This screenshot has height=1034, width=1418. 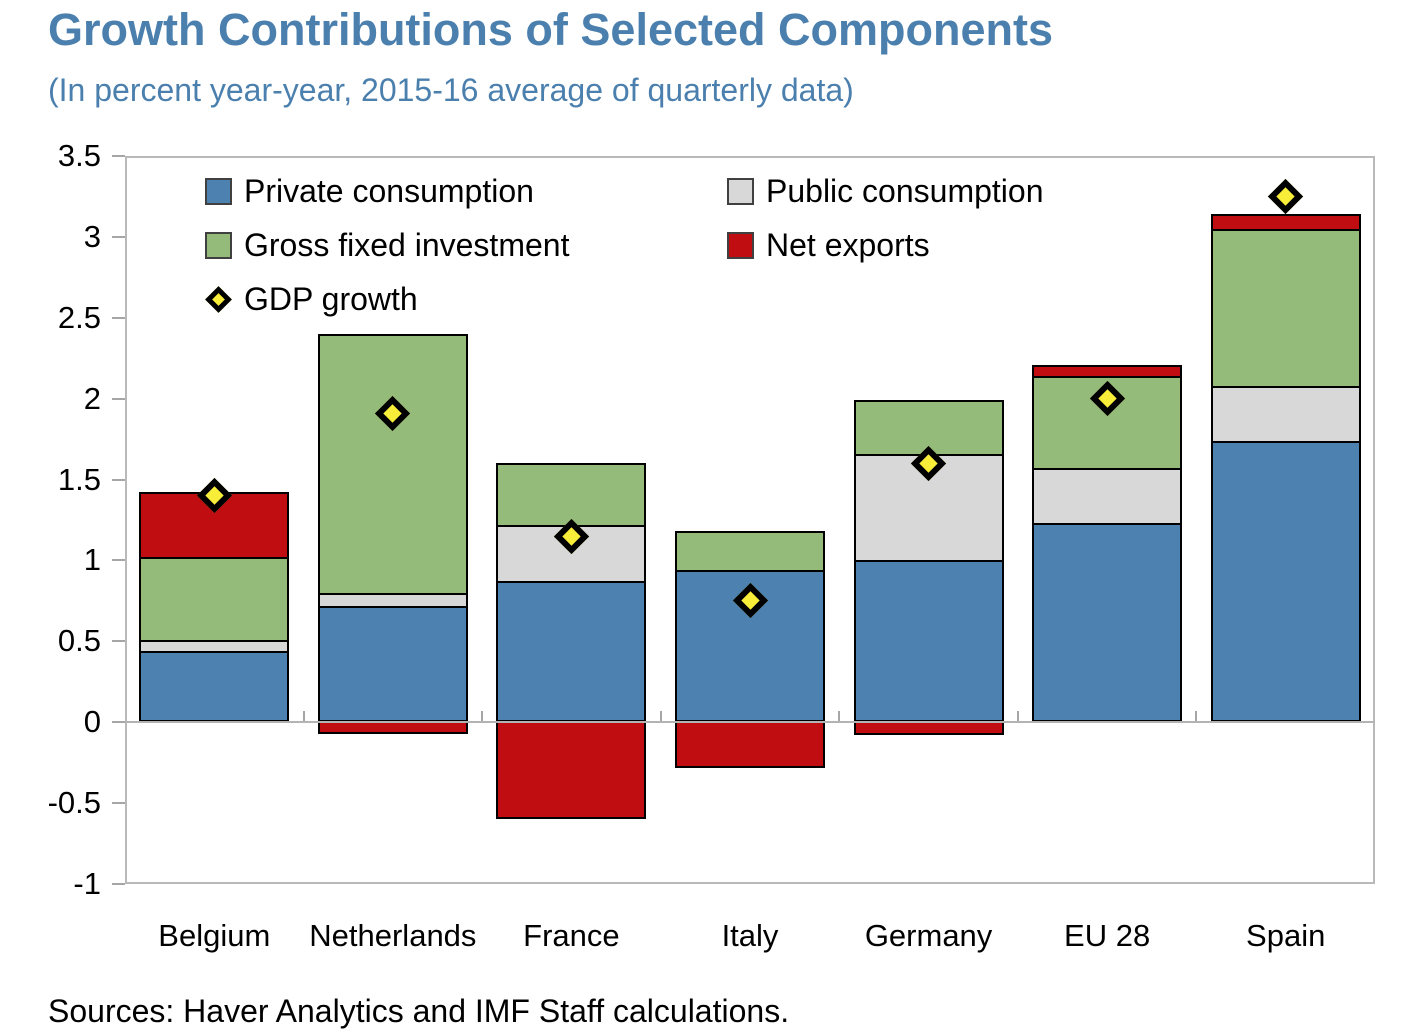 I want to click on y-tick-label: 2.5, so click(x=79, y=317).